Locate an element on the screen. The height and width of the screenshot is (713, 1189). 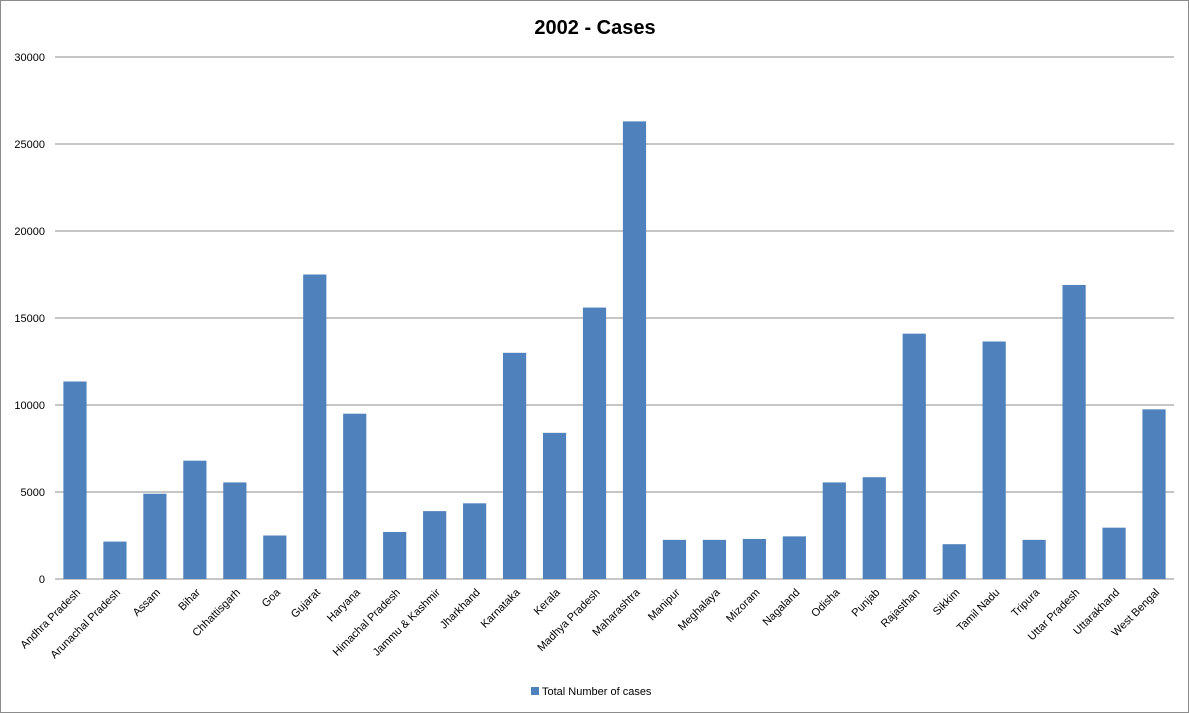
x-tick-label: Nagaland is located at coordinates (782, 608).